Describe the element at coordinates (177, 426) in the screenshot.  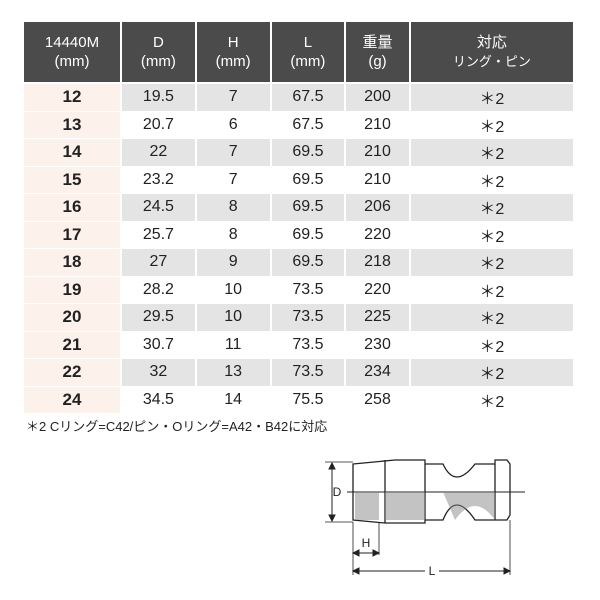
I see `footnote: ＊2 Cリング=C42/ピン・Oリング=A42・B42に対応` at that location.